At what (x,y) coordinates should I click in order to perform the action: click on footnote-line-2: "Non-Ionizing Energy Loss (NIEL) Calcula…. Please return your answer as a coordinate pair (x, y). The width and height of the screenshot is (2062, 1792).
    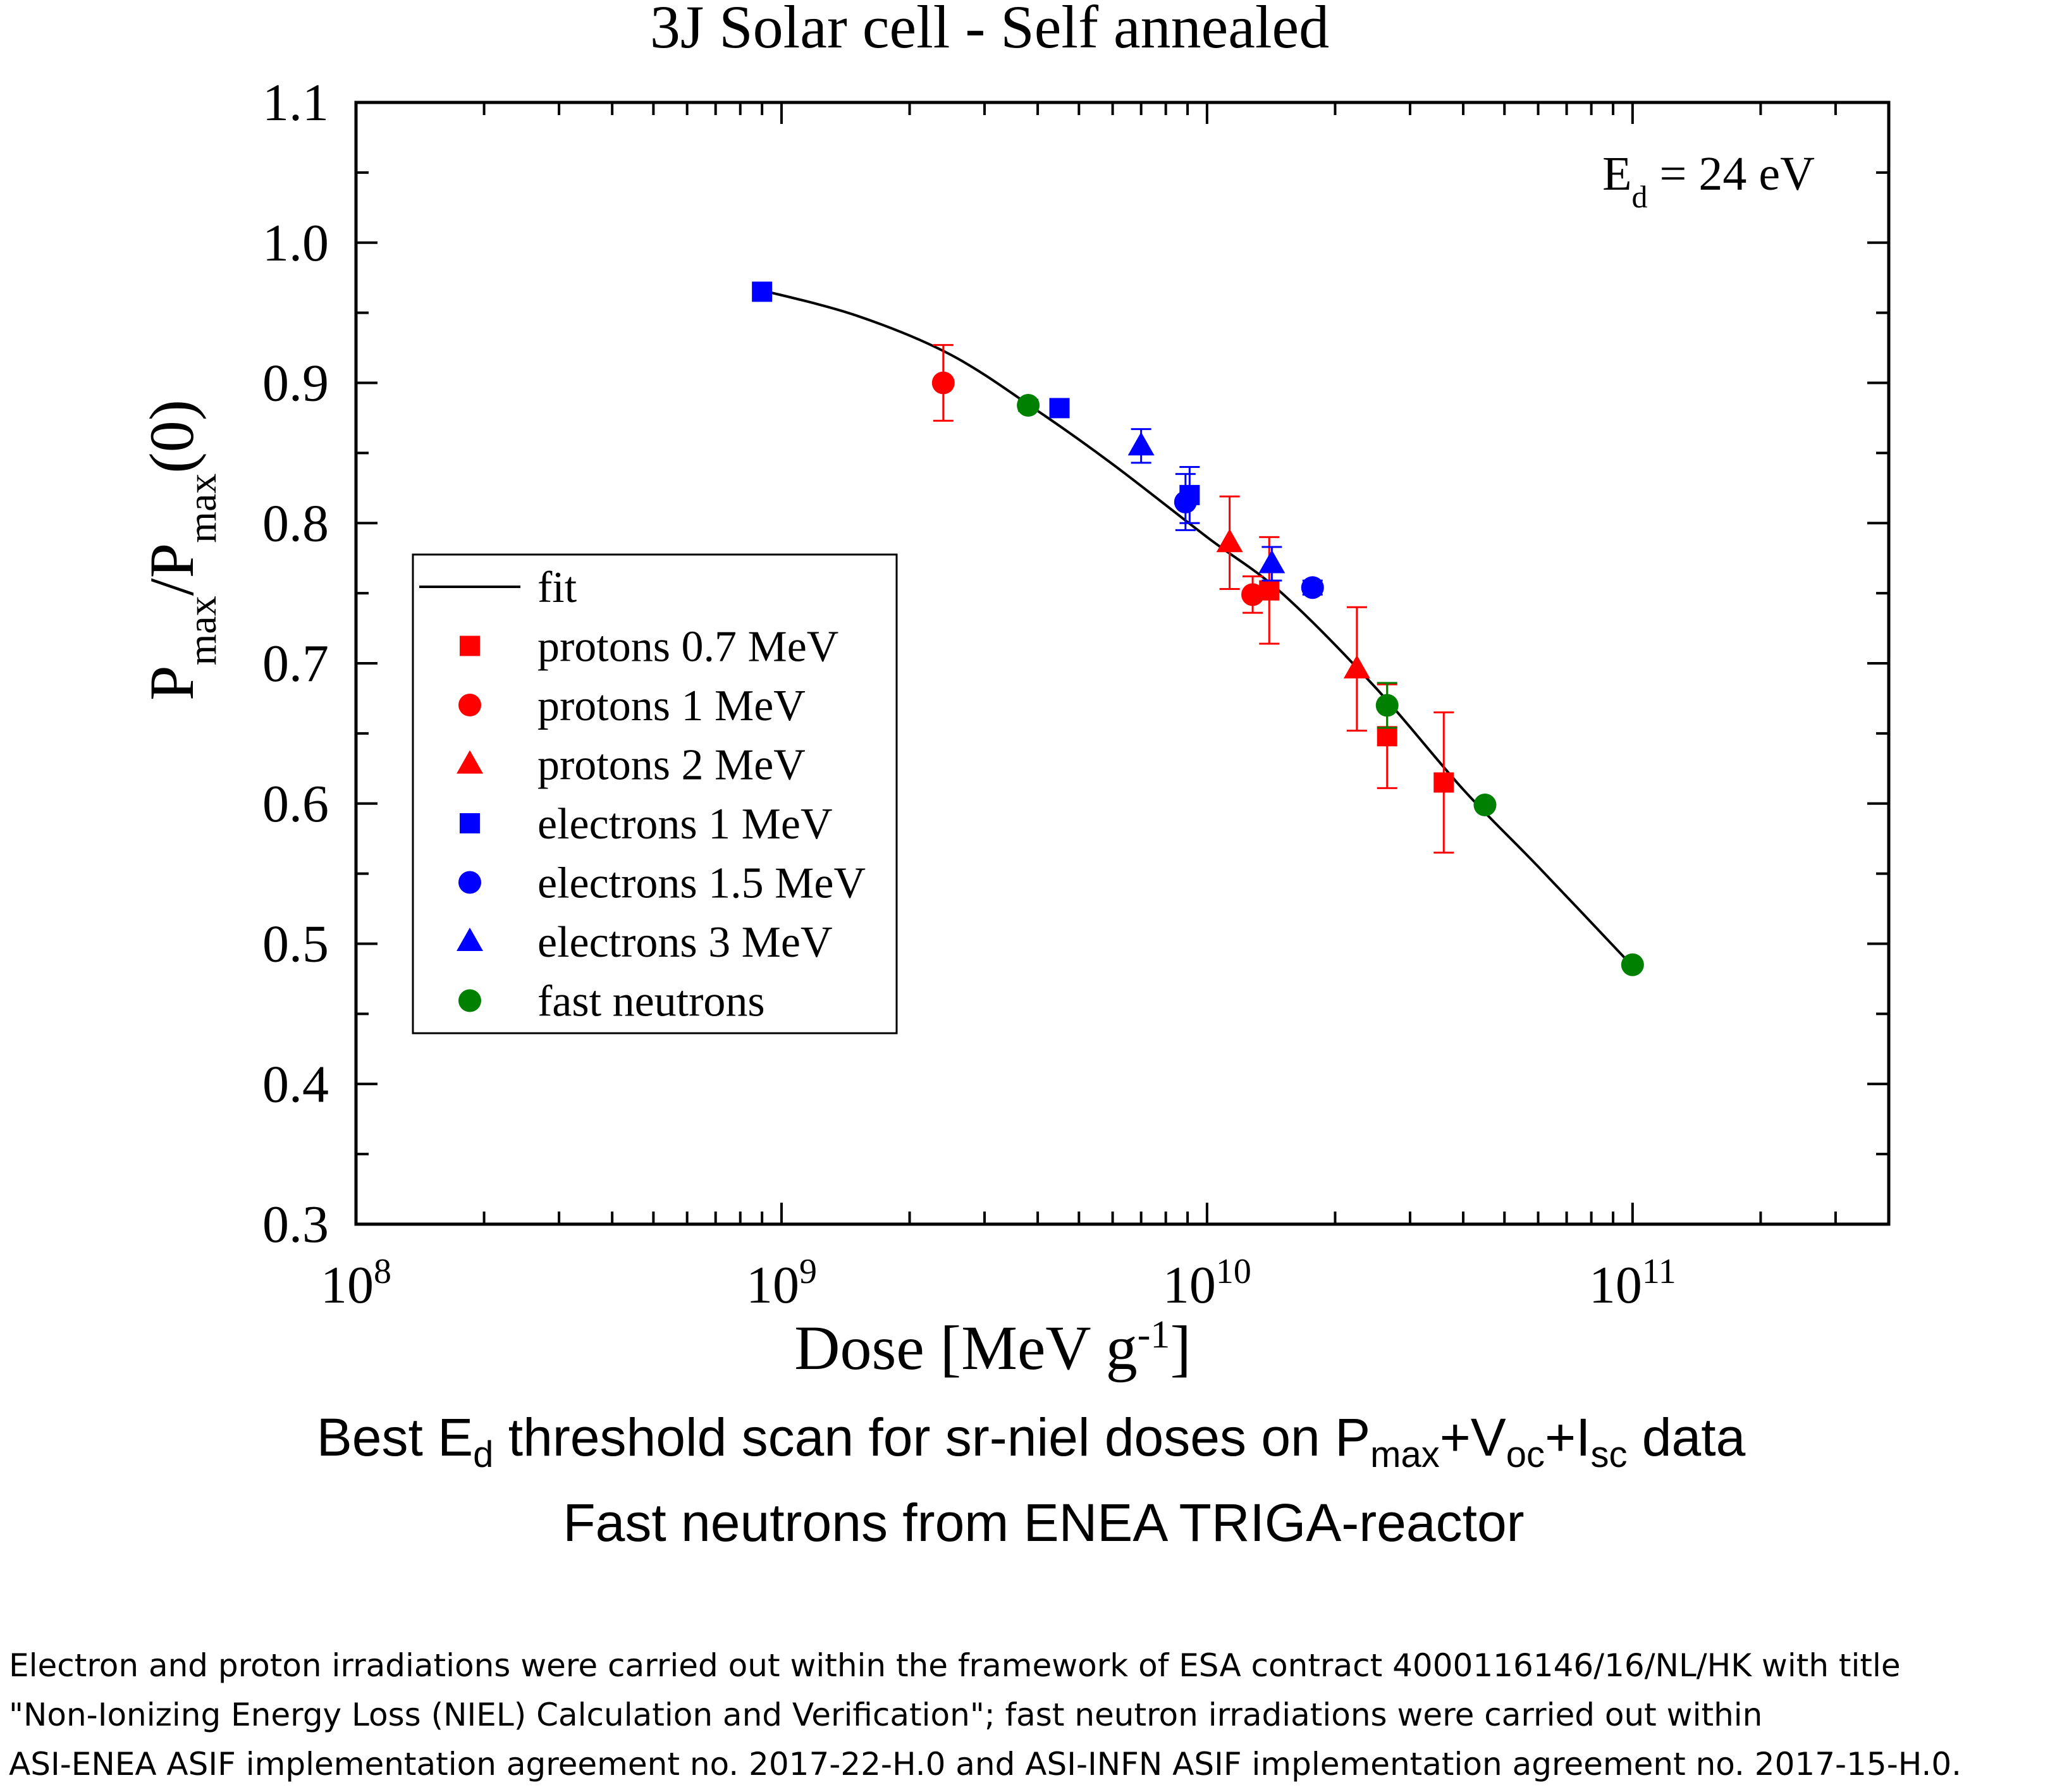
    Looking at the image, I should click on (886, 1715).